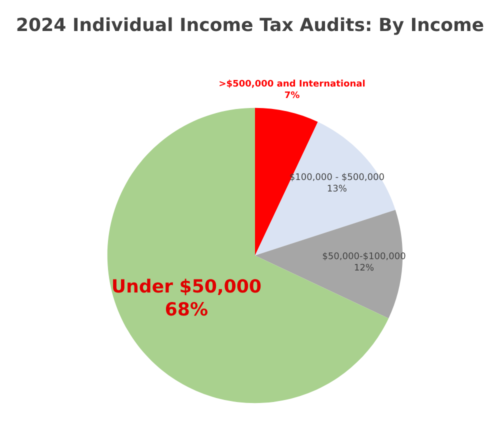 Image resolution: width=500 pixels, height=433 pixels. I want to click on data-label: 68%, so click(187, 309).